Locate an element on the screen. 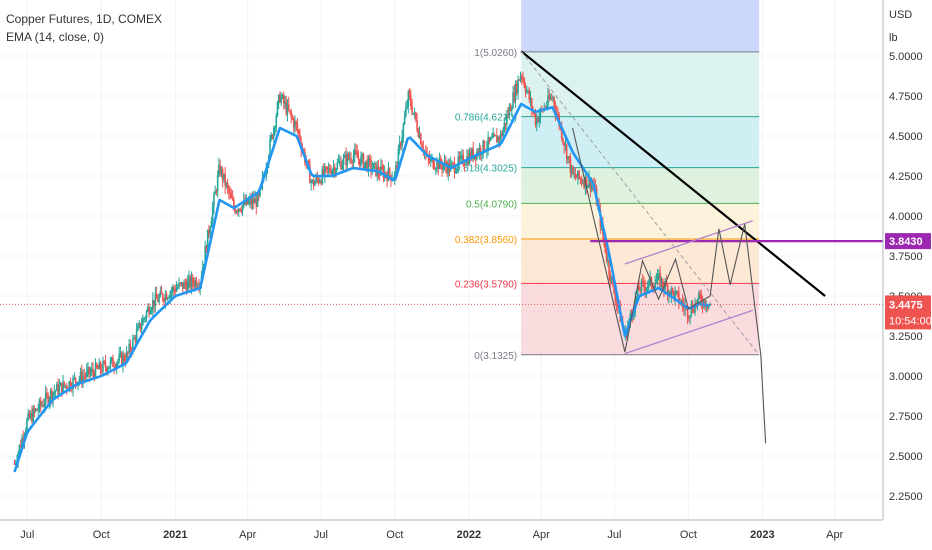 Image resolution: width=932 pixels, height=550 pixels. price-axis-background is located at coordinates (907, 275).